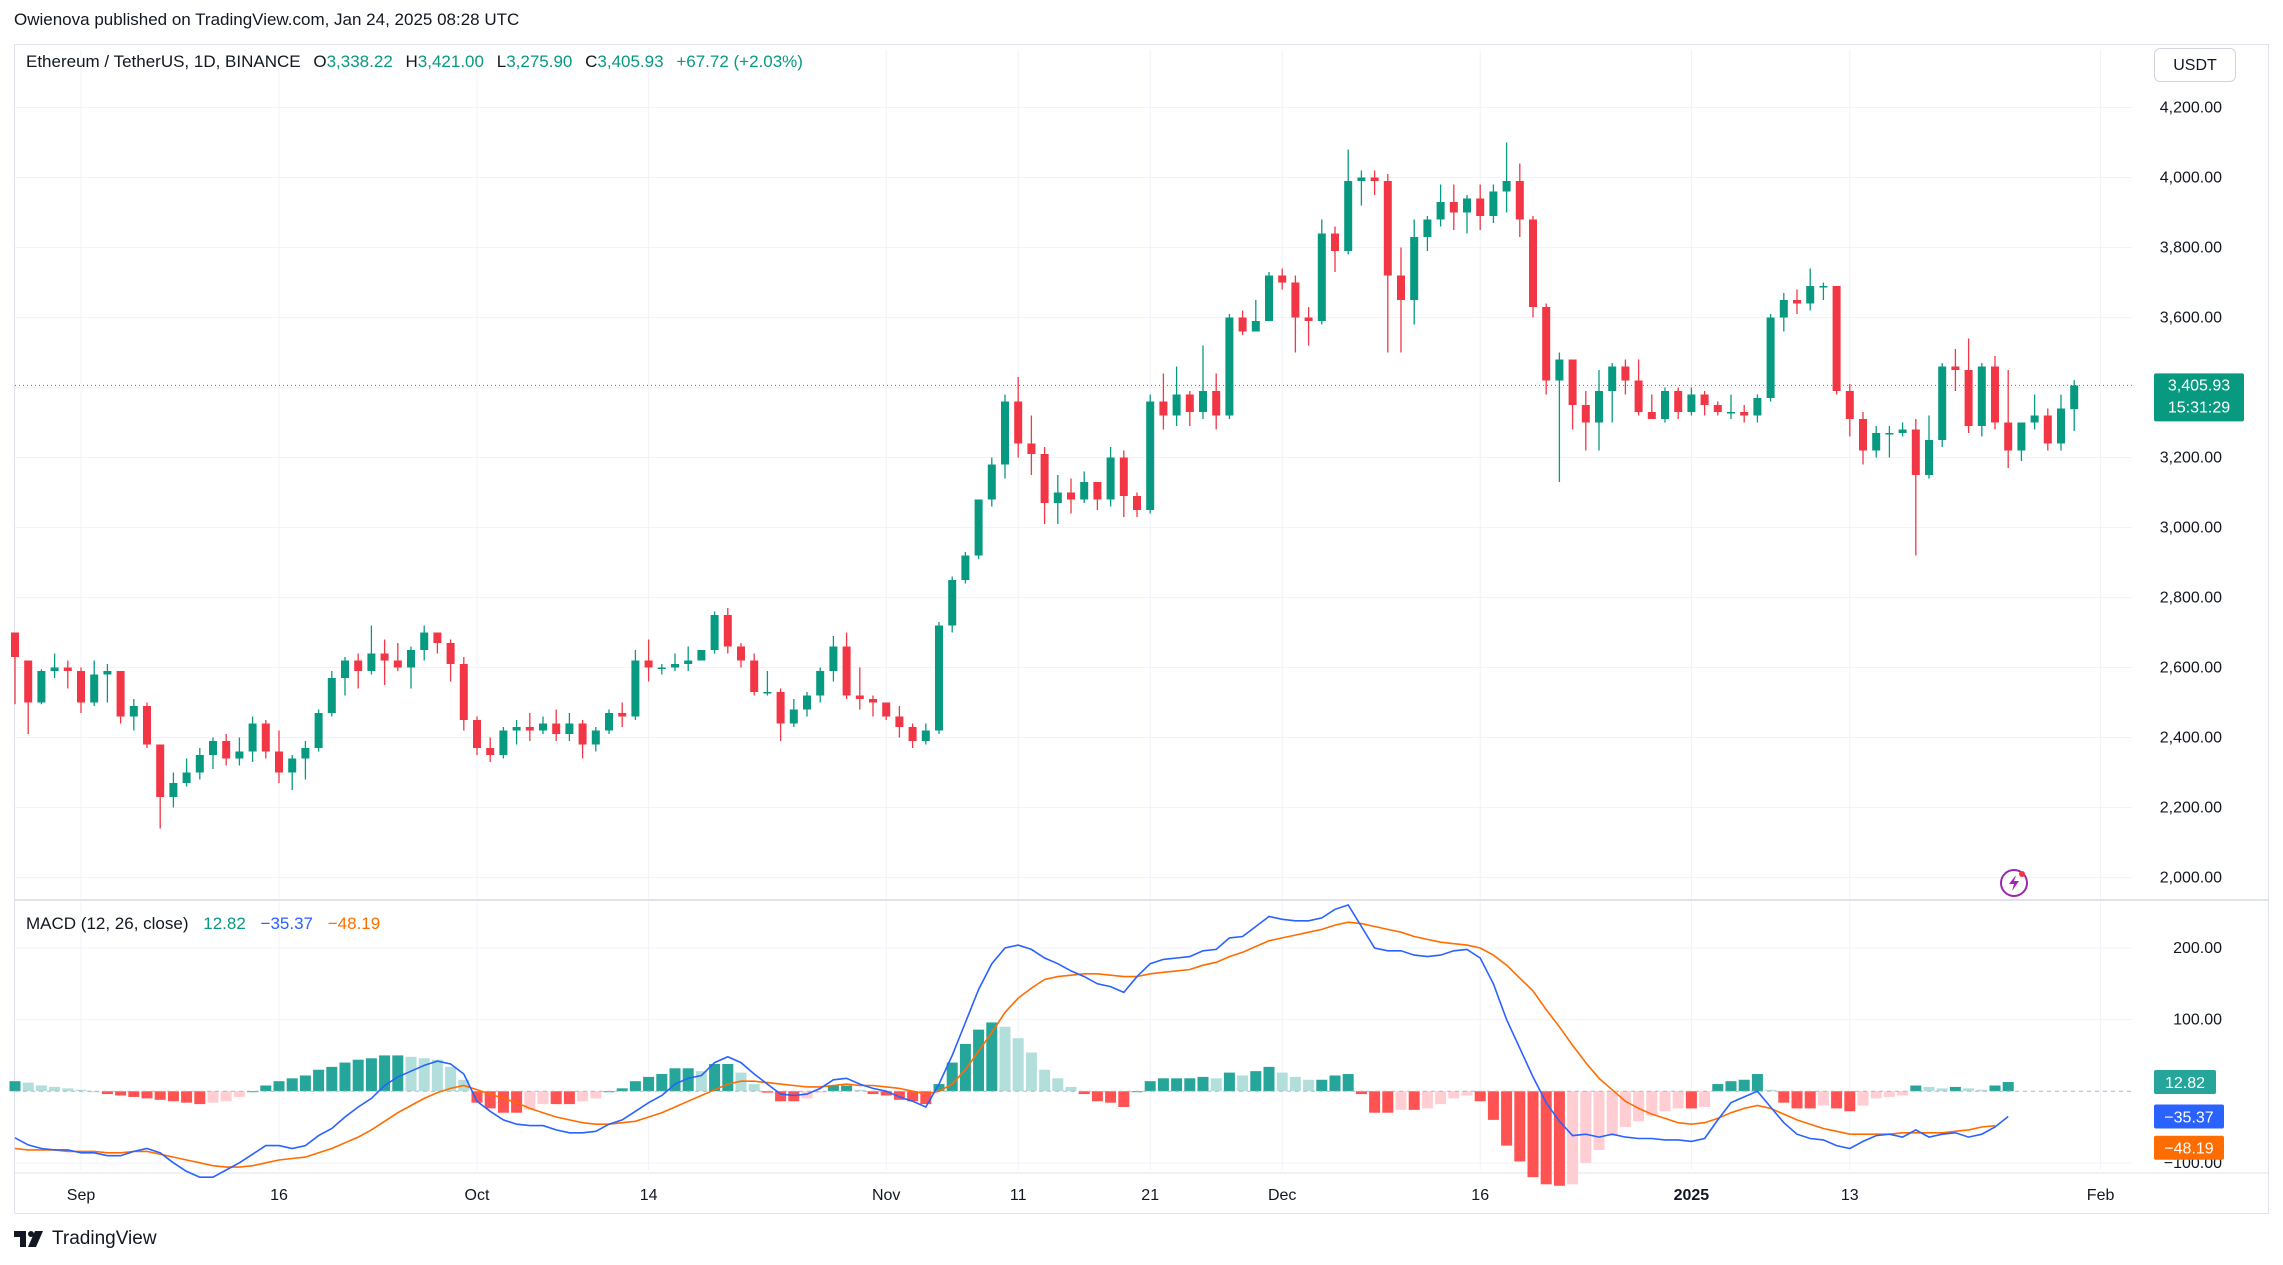  What do you see at coordinates (163, 61) in the screenshot?
I see `symbol-title: Ethereum / TetherUS, 1D, BINANCE` at bounding box center [163, 61].